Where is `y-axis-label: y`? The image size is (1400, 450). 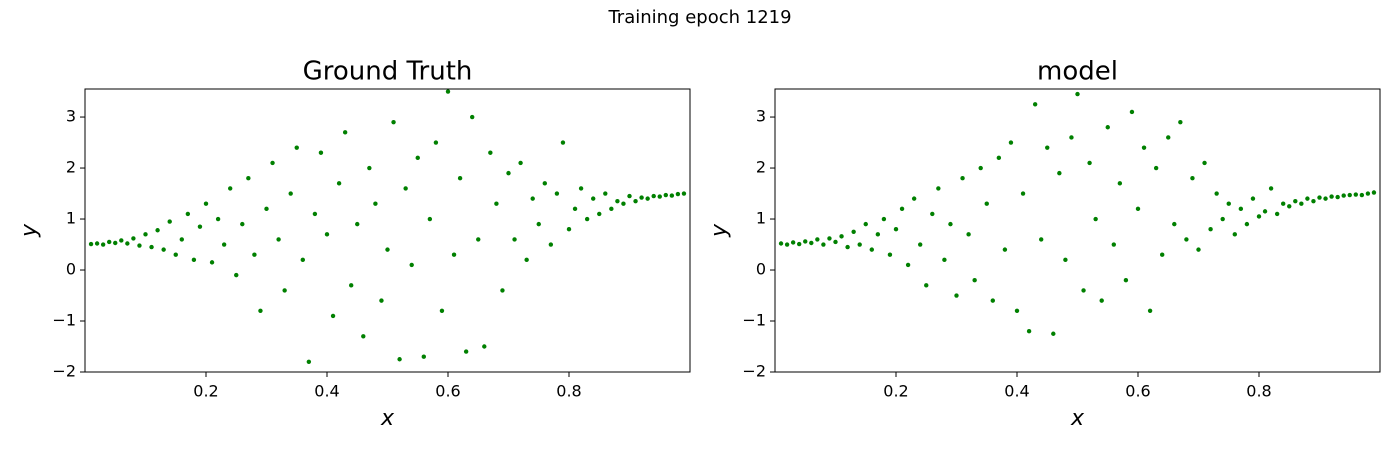
y-axis-label: y is located at coordinates (29, 230).